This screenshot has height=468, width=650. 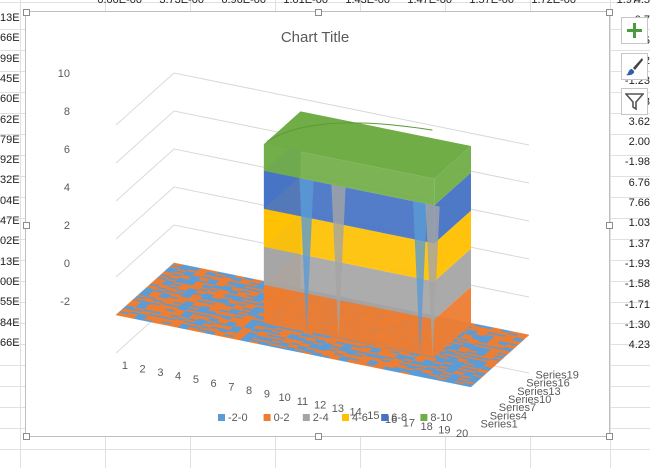 I want to click on chart-title: Chart Title, so click(x=315, y=37).